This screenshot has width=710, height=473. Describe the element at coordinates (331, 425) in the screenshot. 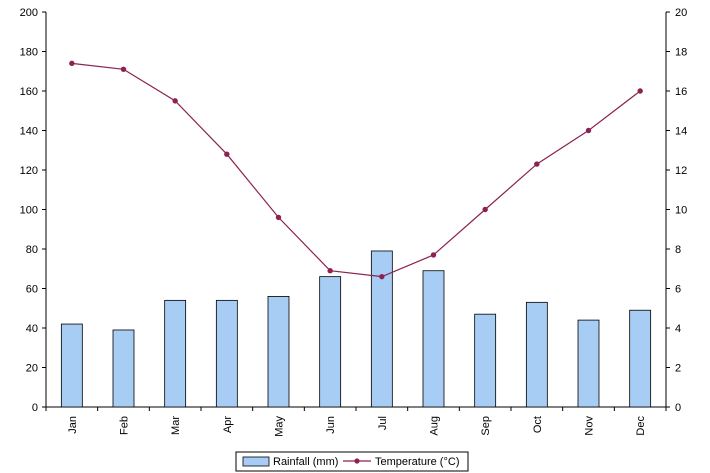

I see `x-tick-label: Jun` at that location.